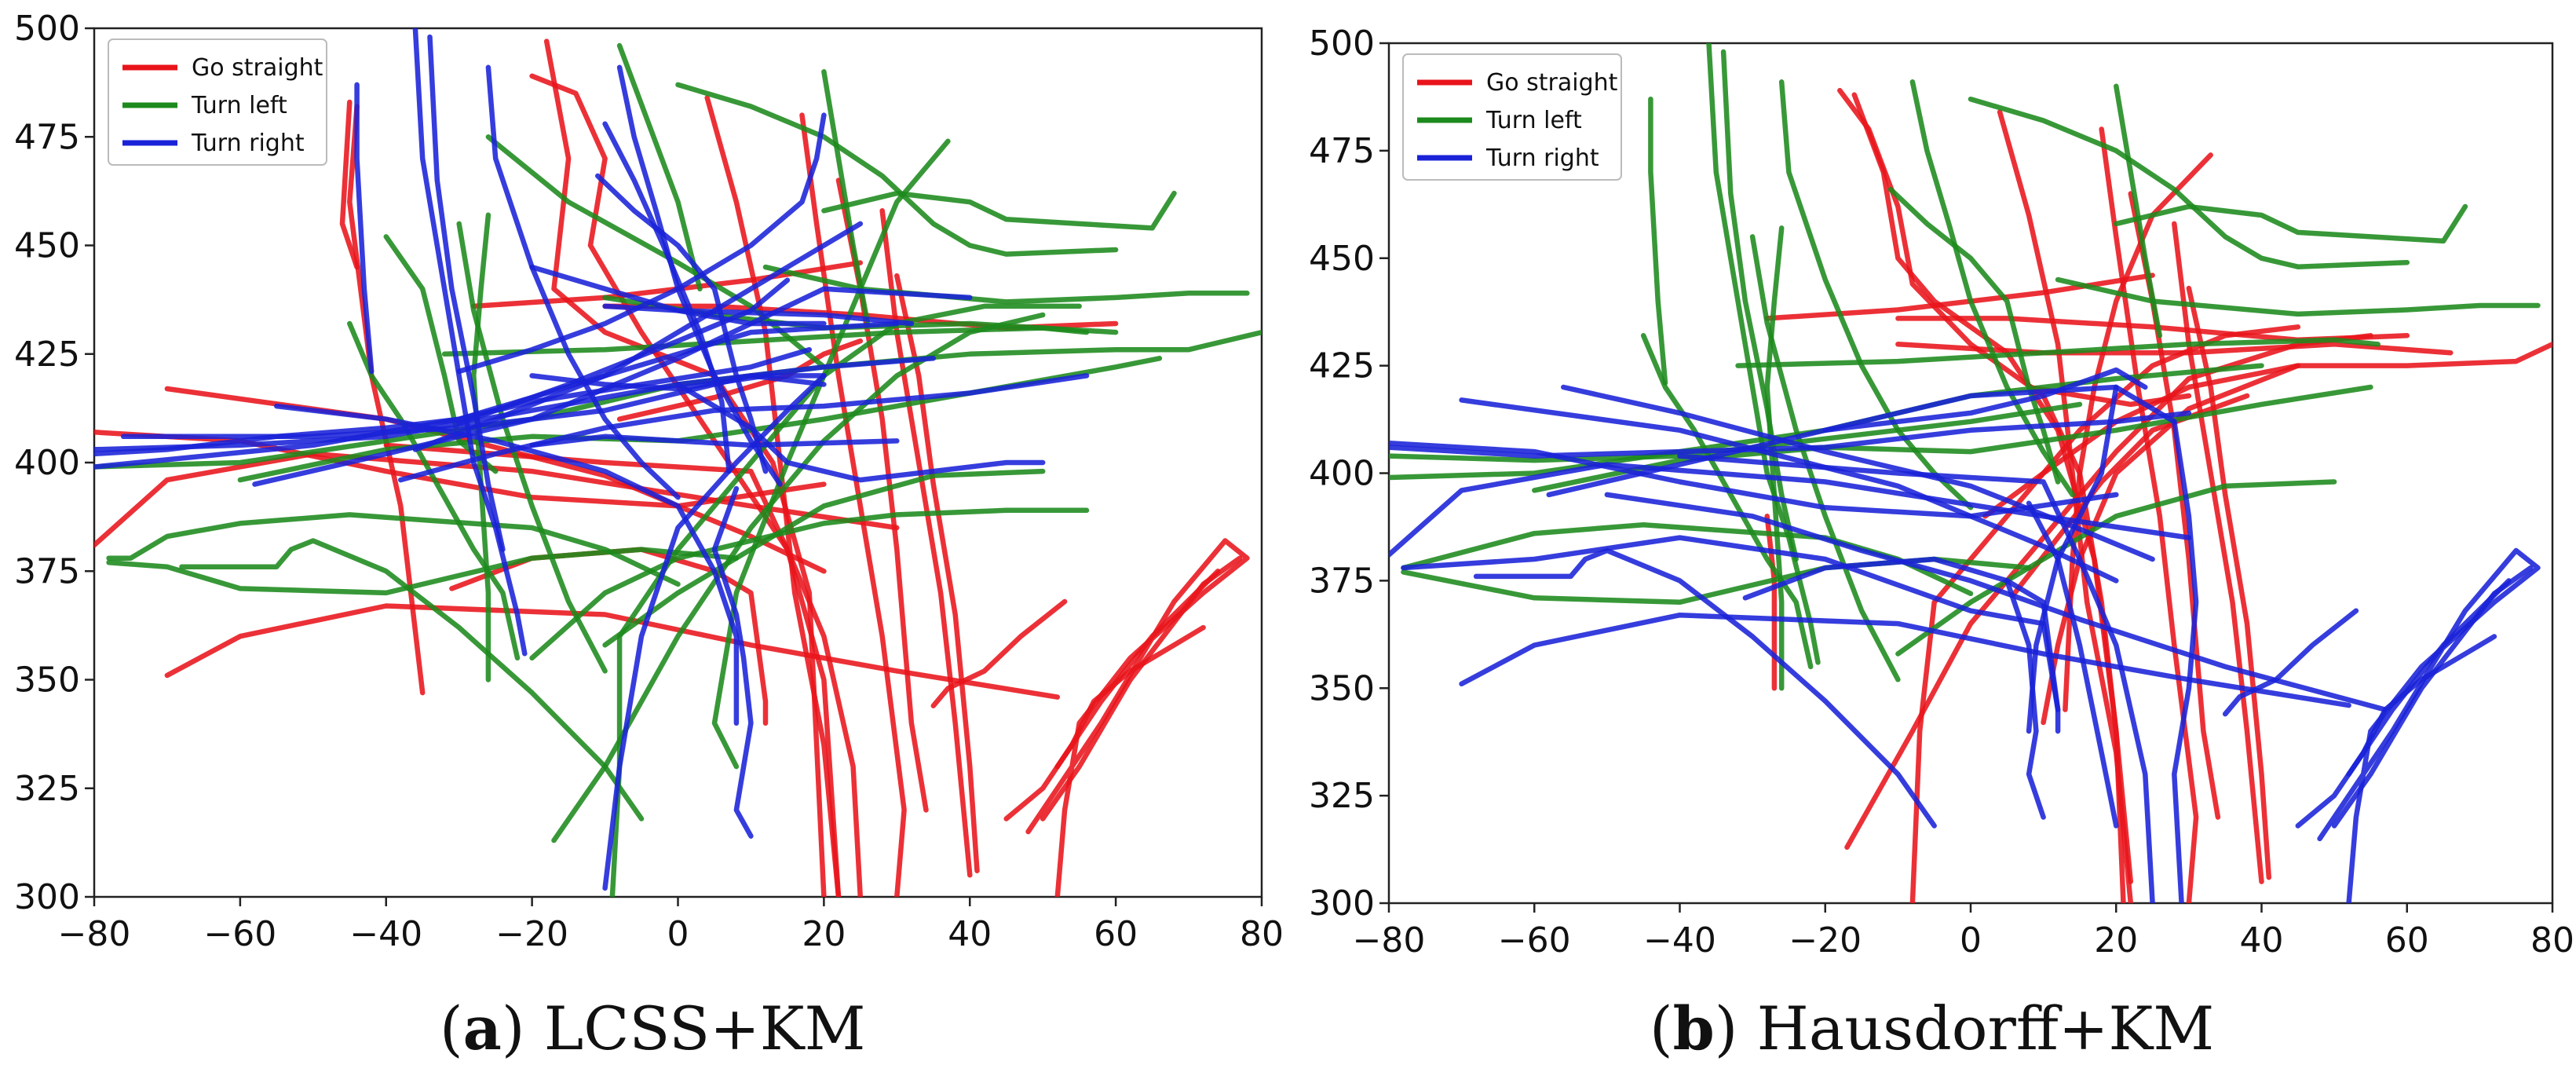 Image resolution: width=2576 pixels, height=1083 pixels. Describe the element at coordinates (1342, 796) in the screenshot. I see `y-tick-label: 325` at that location.